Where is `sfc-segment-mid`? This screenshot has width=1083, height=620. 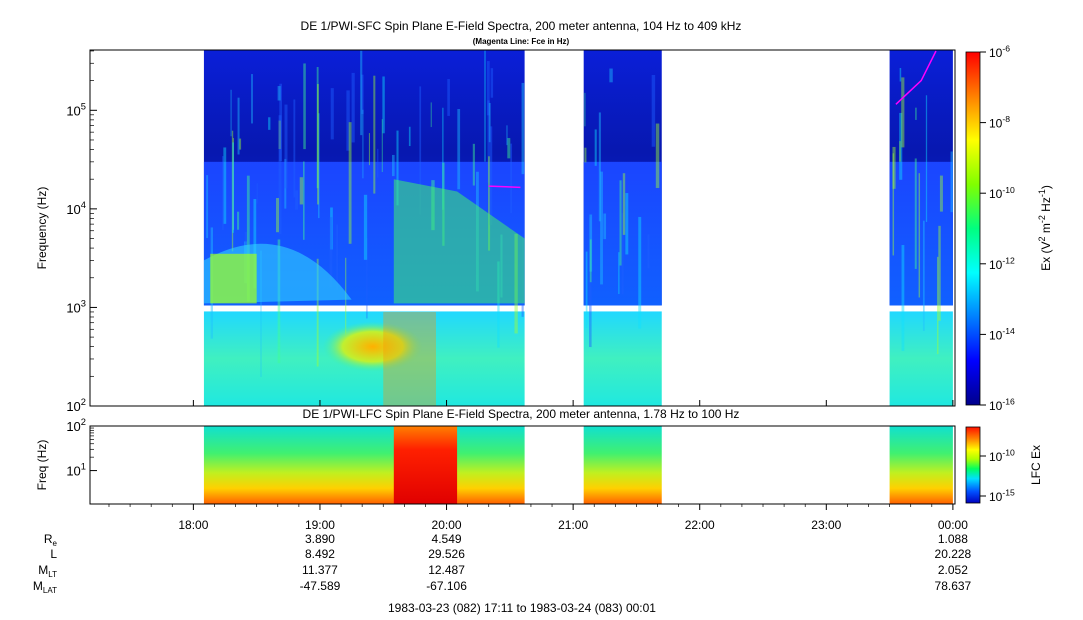 sfc-segment-mid is located at coordinates (622, 233).